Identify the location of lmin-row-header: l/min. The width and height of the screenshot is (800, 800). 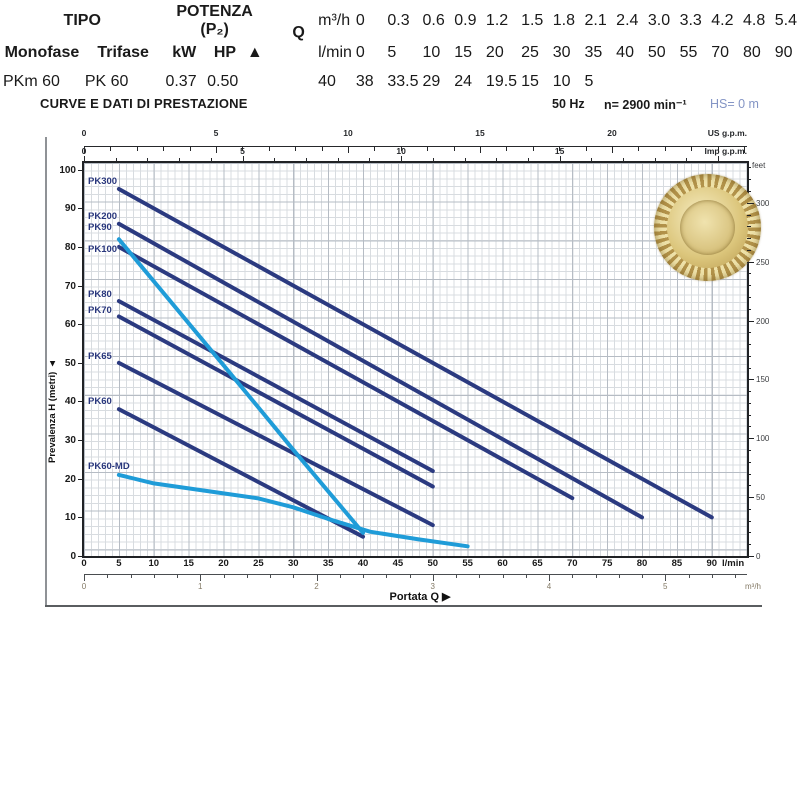
(335, 52).